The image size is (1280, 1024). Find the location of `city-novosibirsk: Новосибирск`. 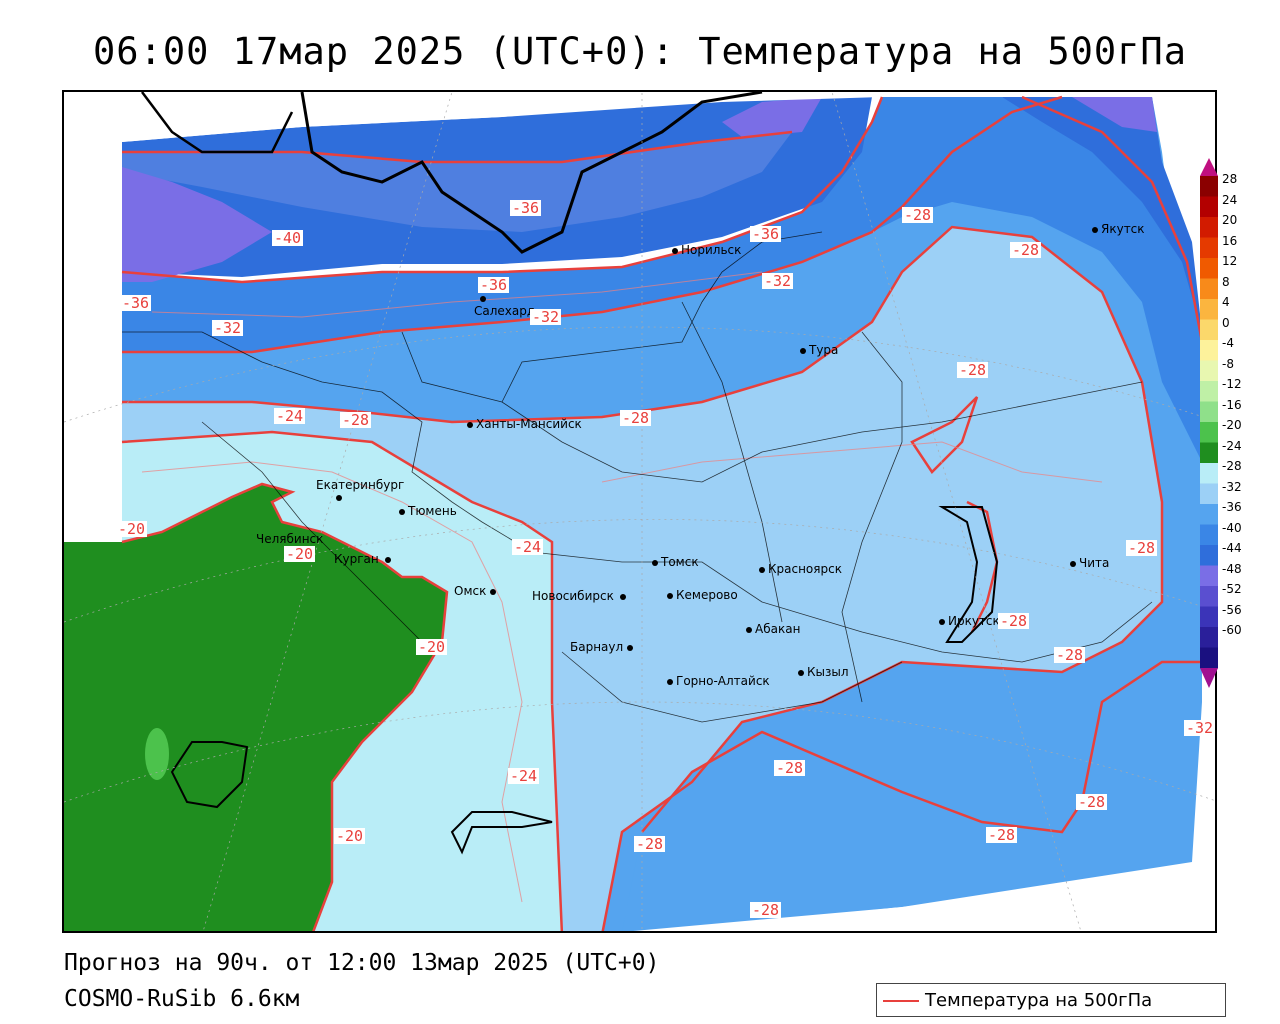

city-novosibirsk: Новосибирск is located at coordinates (580, 596).